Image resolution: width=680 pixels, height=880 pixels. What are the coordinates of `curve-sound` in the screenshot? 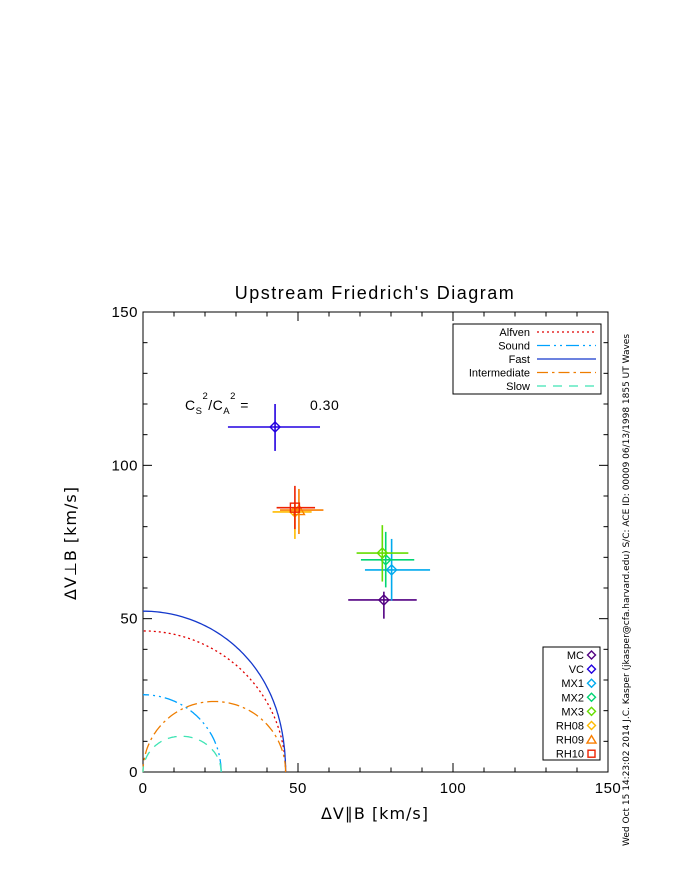 It's located at (182, 733).